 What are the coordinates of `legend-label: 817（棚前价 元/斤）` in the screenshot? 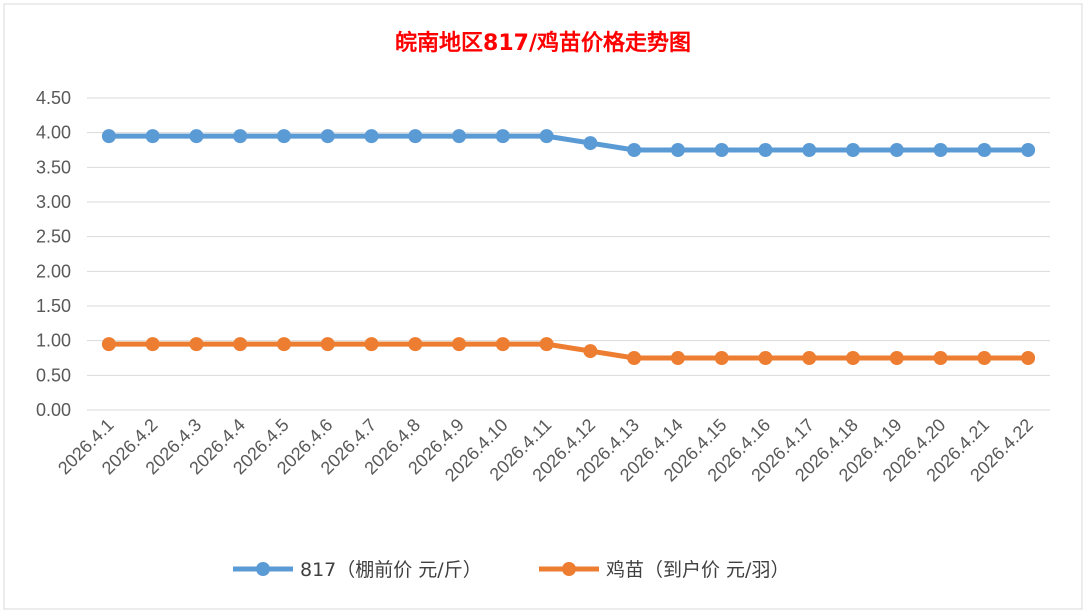 It's located at (391, 570).